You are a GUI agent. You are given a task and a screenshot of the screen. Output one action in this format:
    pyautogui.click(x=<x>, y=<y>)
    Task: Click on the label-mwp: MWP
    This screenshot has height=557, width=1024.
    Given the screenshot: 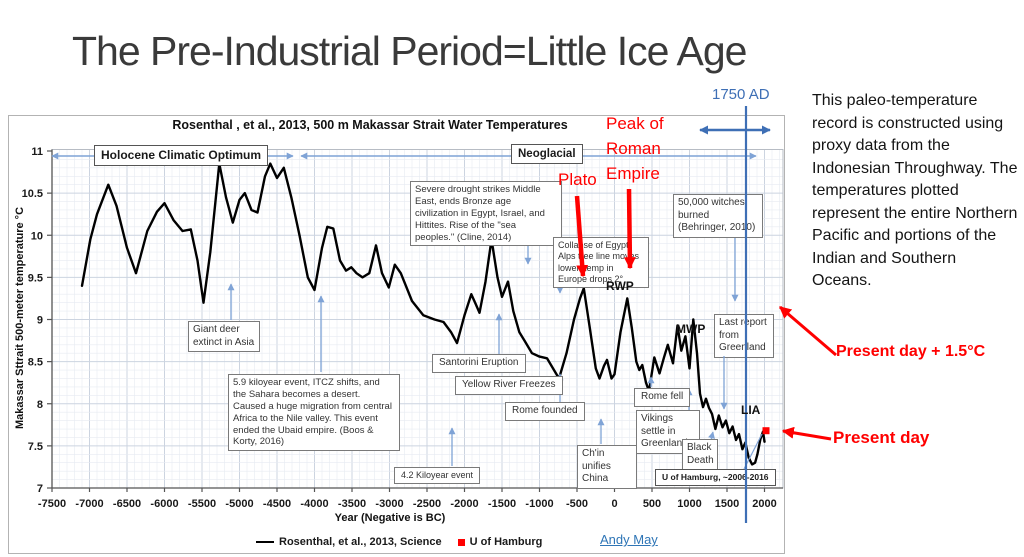 What is the action you would take?
    pyautogui.click(x=691, y=329)
    